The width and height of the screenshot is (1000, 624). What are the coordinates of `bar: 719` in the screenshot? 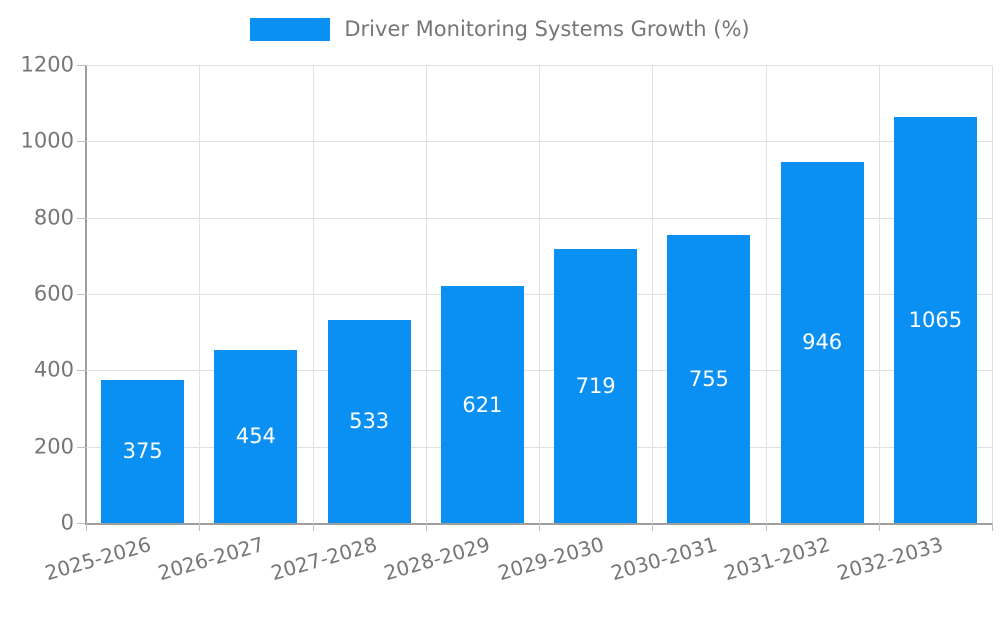 It's located at (596, 385).